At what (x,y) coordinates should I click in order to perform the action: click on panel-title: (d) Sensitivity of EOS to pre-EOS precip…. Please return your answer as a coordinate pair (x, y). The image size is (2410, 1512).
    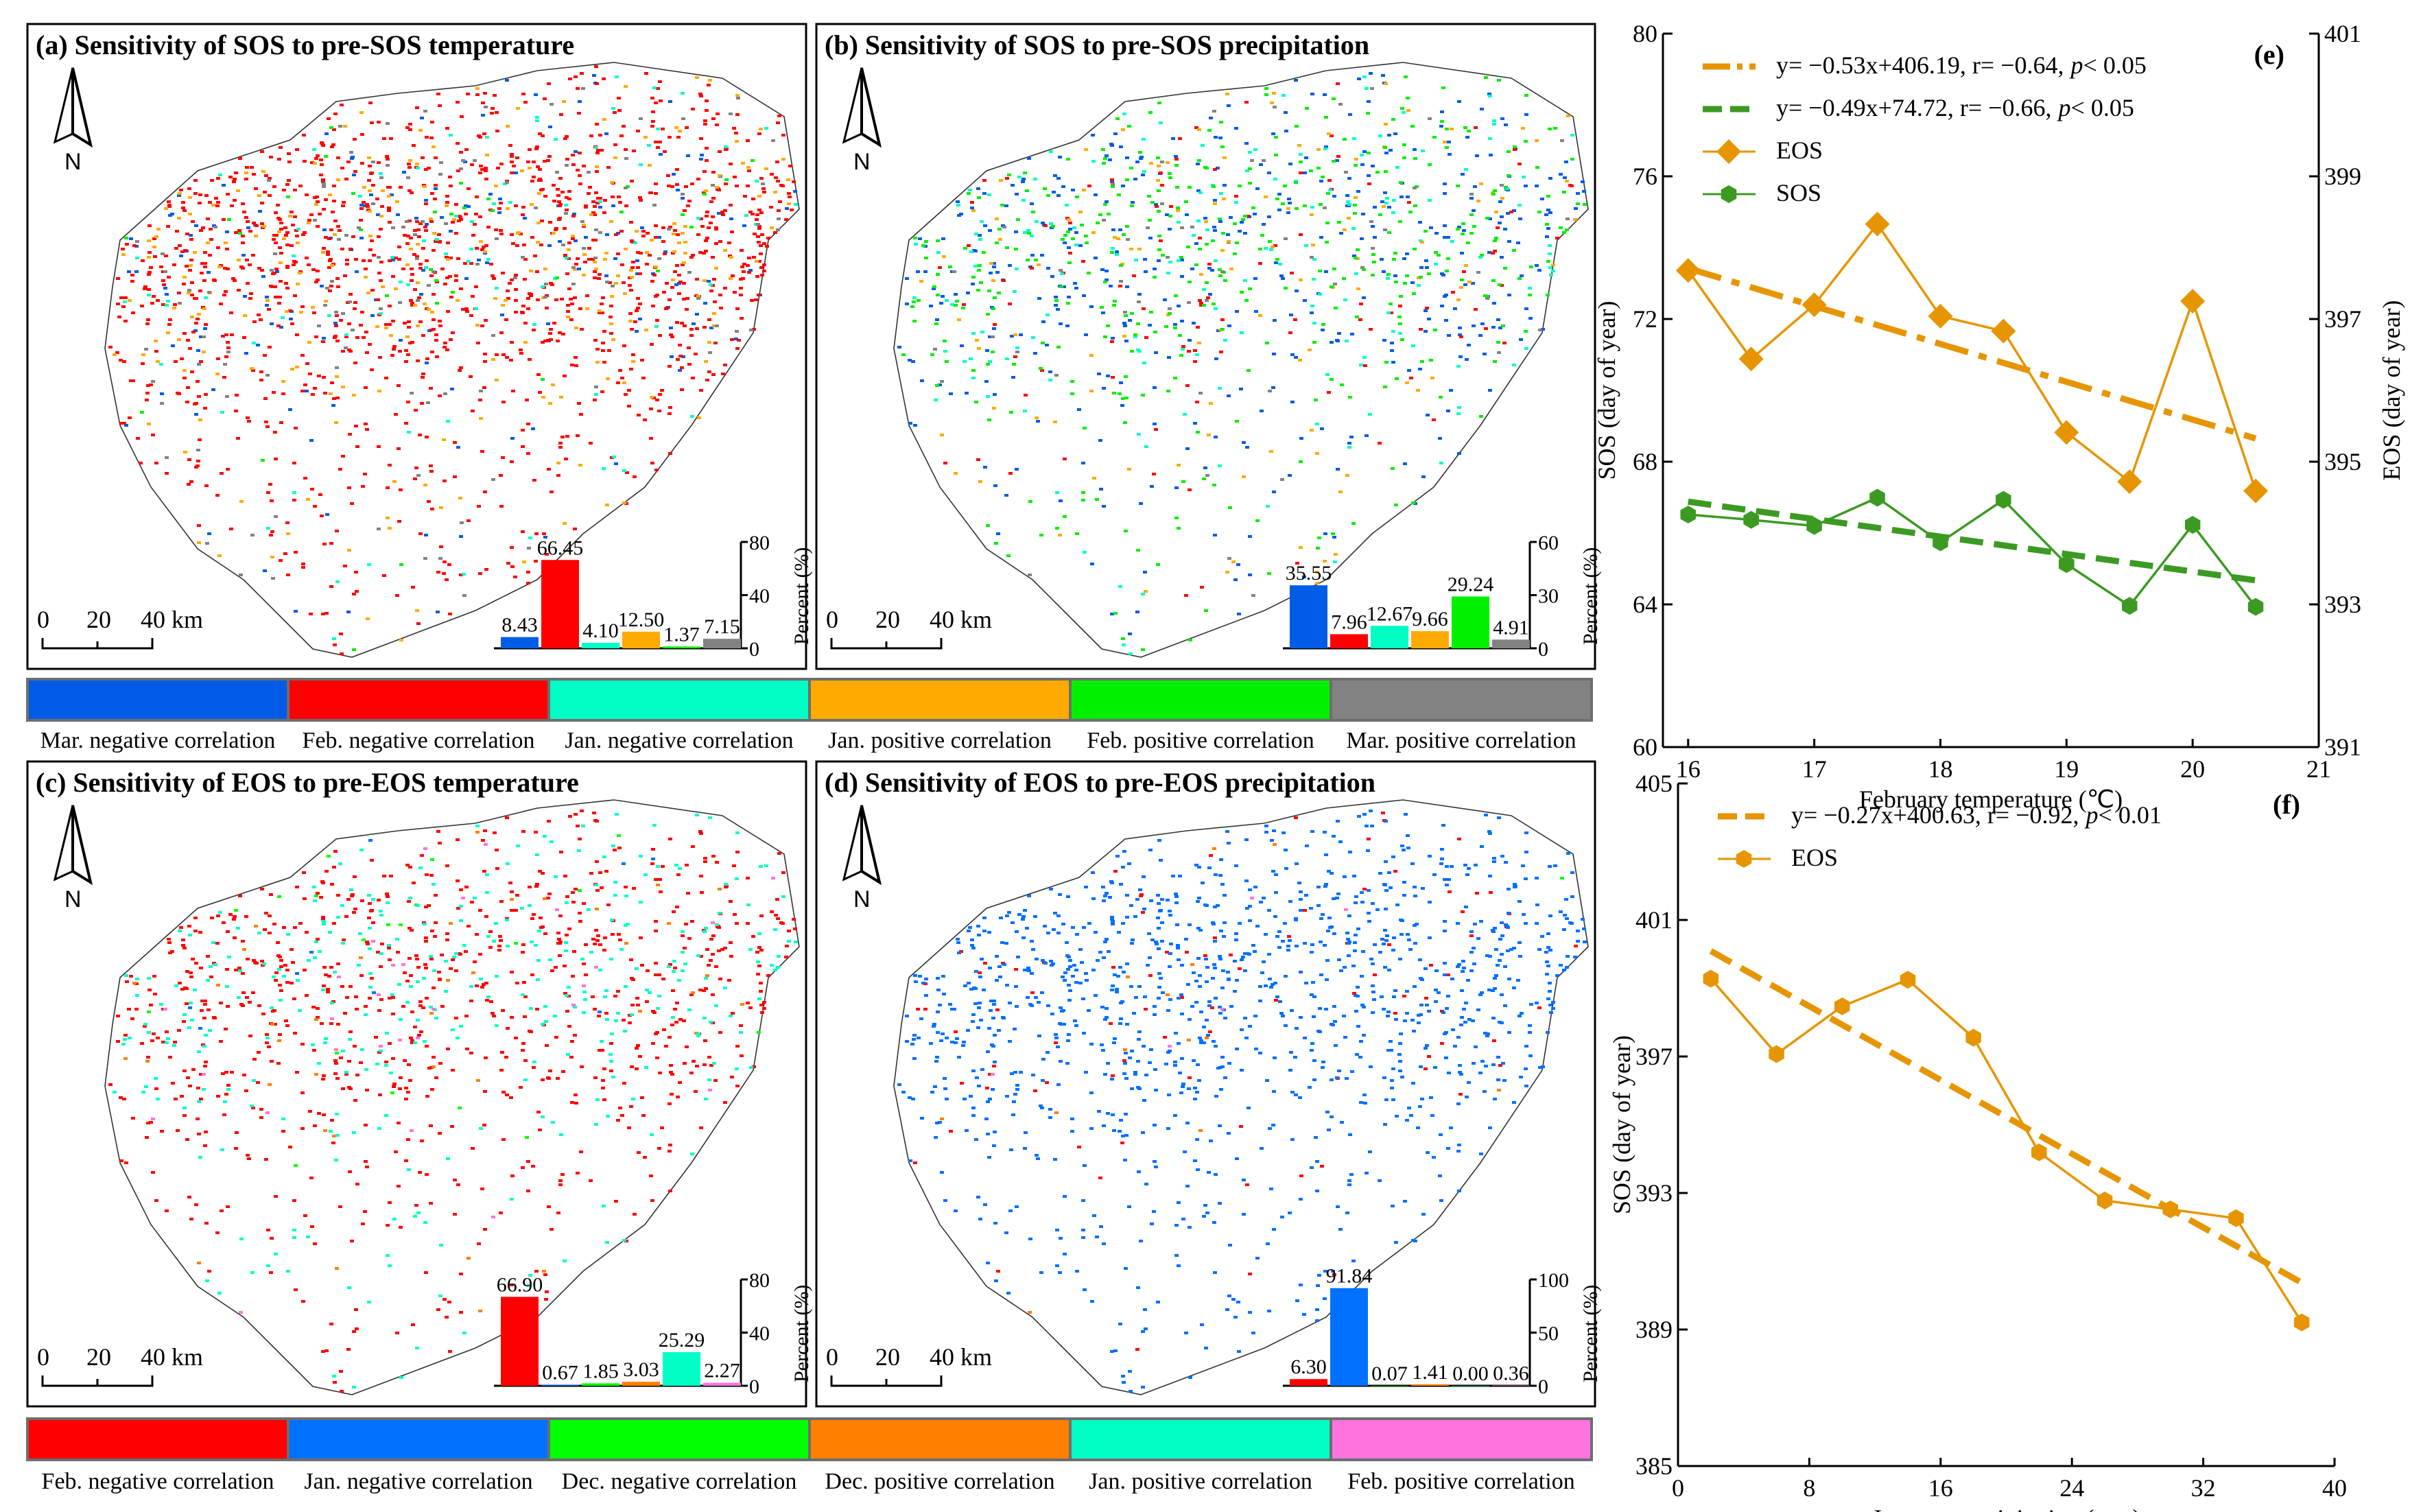
    Looking at the image, I should click on (1100, 782).